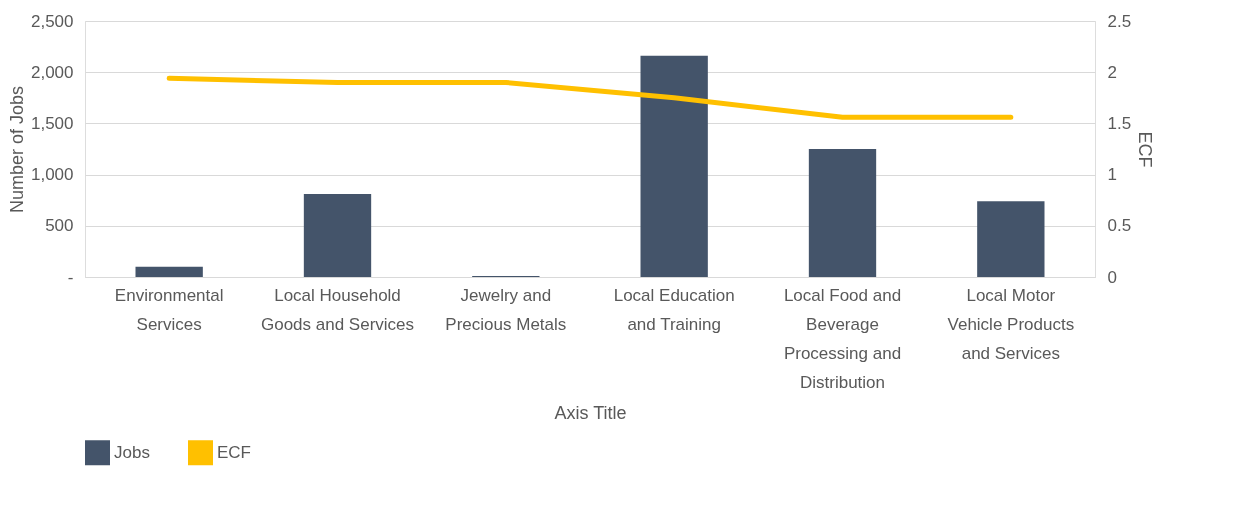 Image resolution: width=1249 pixels, height=516 pixels. What do you see at coordinates (1011, 324) in the screenshot?
I see `x-tick-label: Local Motor Vehicle Products and Services` at bounding box center [1011, 324].